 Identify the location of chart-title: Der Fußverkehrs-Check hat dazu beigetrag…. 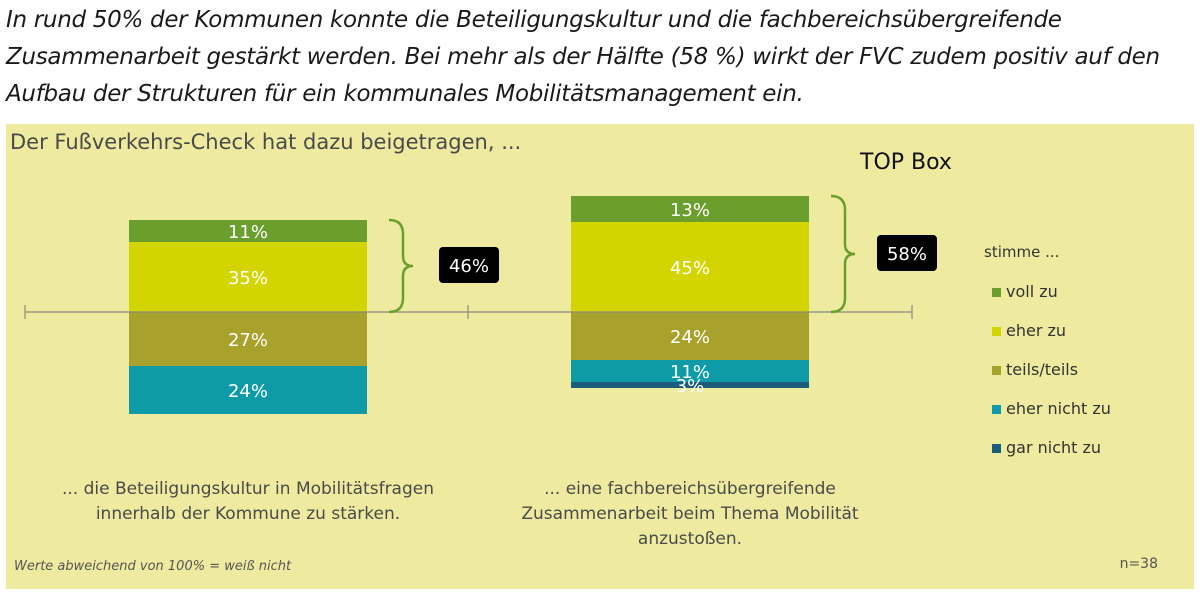
(265, 142).